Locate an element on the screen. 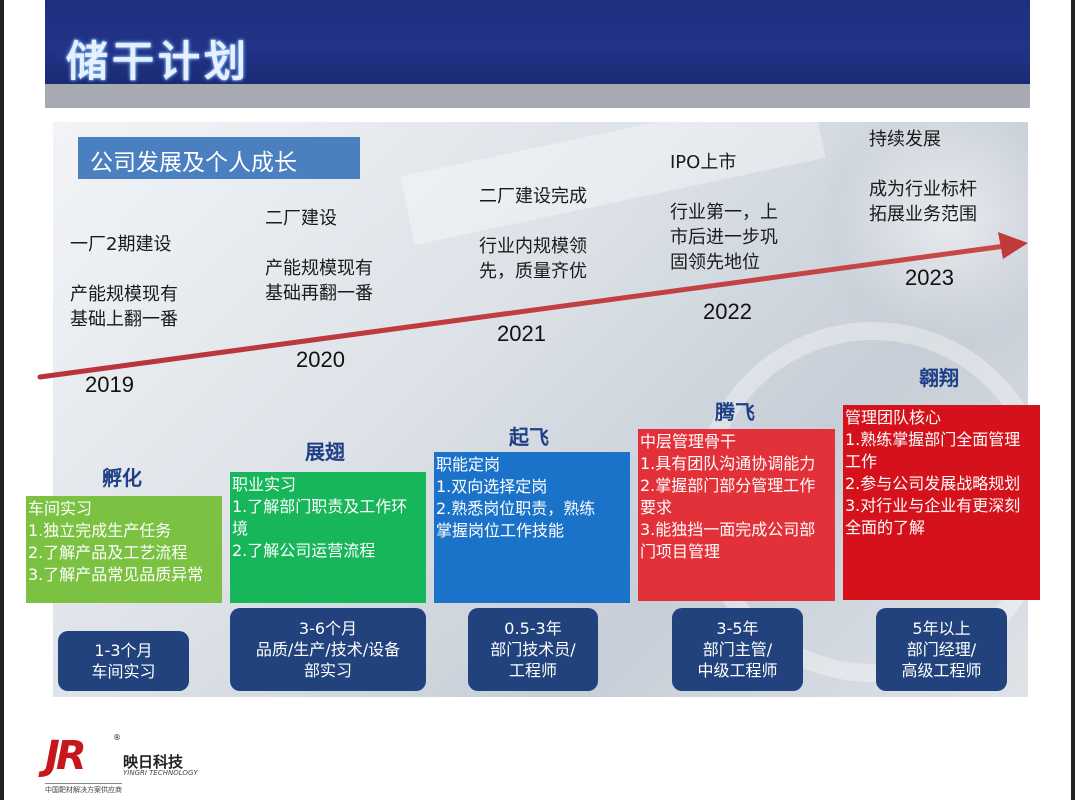 This screenshot has height=800, width=1075. company-logo: JR ® 映日科技 YINGRI TECHNOLOGY 中国靶材解决方案供应商 is located at coordinates (121, 763).